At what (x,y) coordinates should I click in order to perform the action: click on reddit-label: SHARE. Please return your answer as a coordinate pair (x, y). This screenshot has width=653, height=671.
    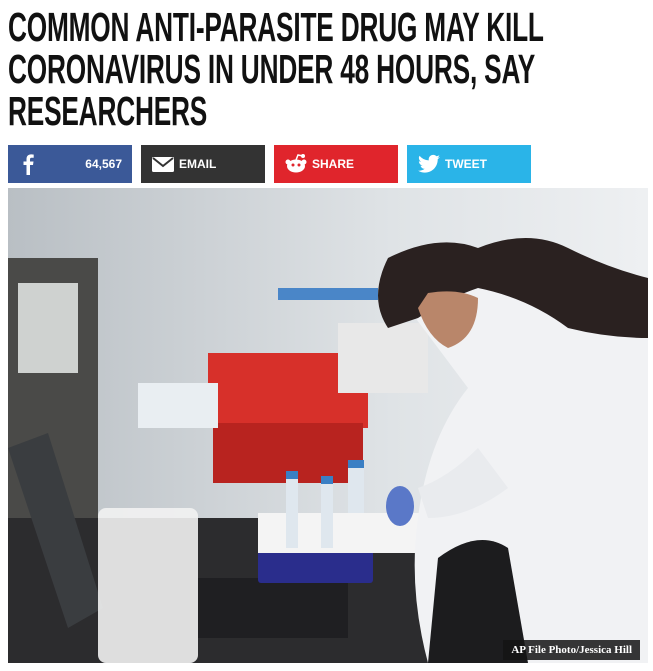
    Looking at the image, I should click on (333, 164).